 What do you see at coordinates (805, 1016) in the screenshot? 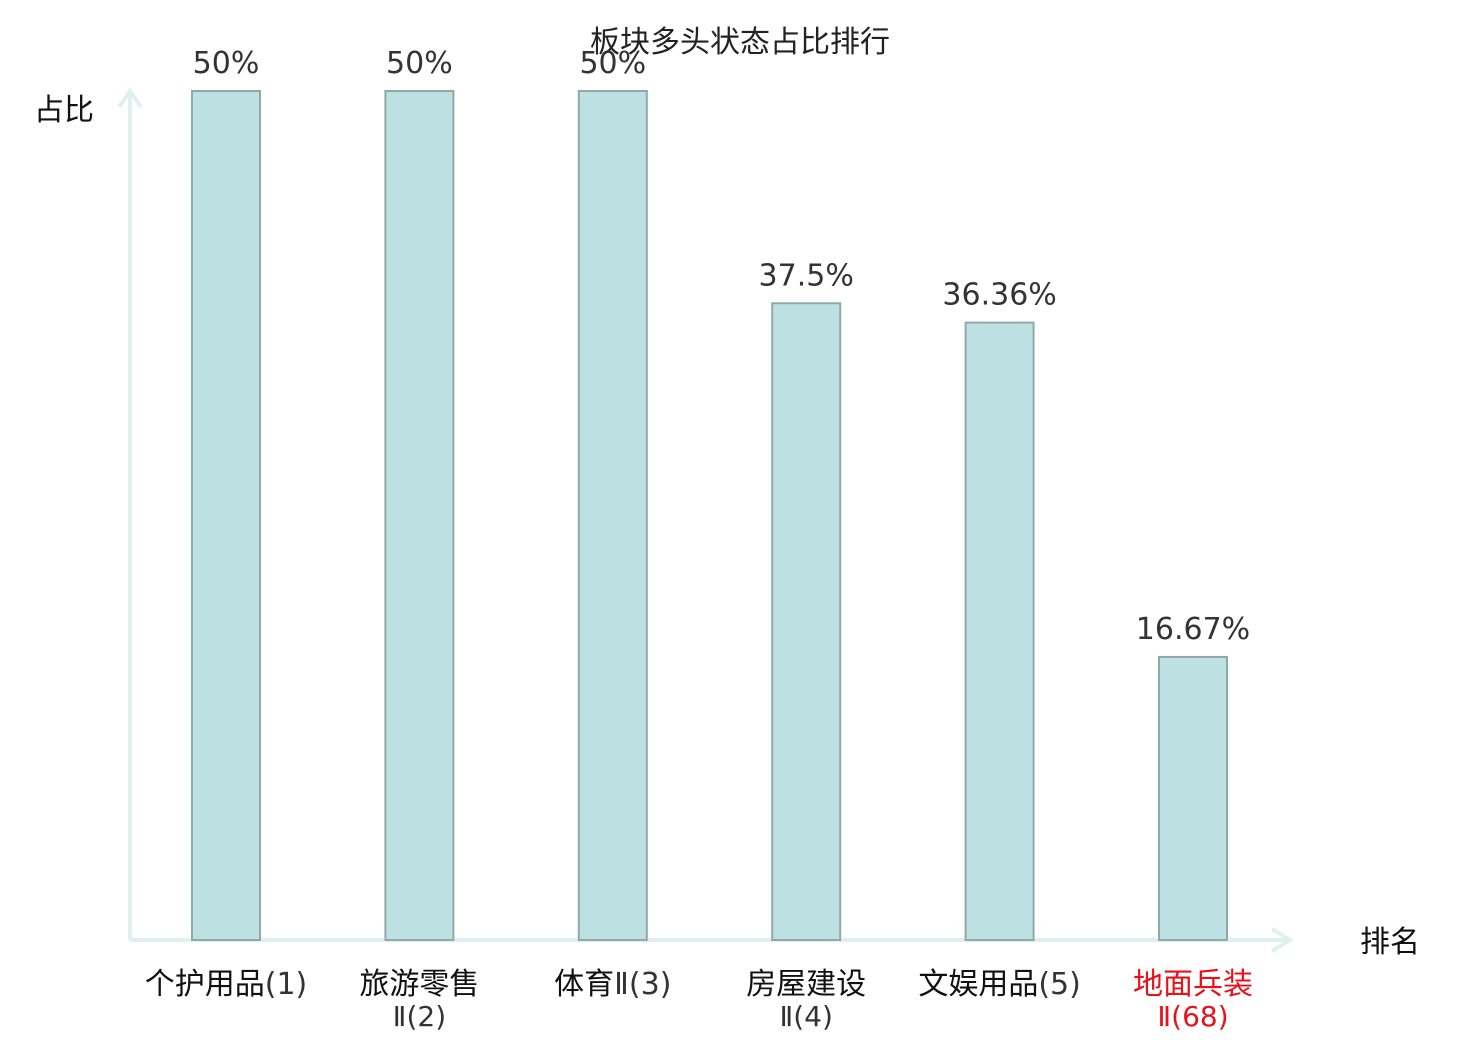
I see `category-sub-label: Ⅱ(4)` at bounding box center [805, 1016].